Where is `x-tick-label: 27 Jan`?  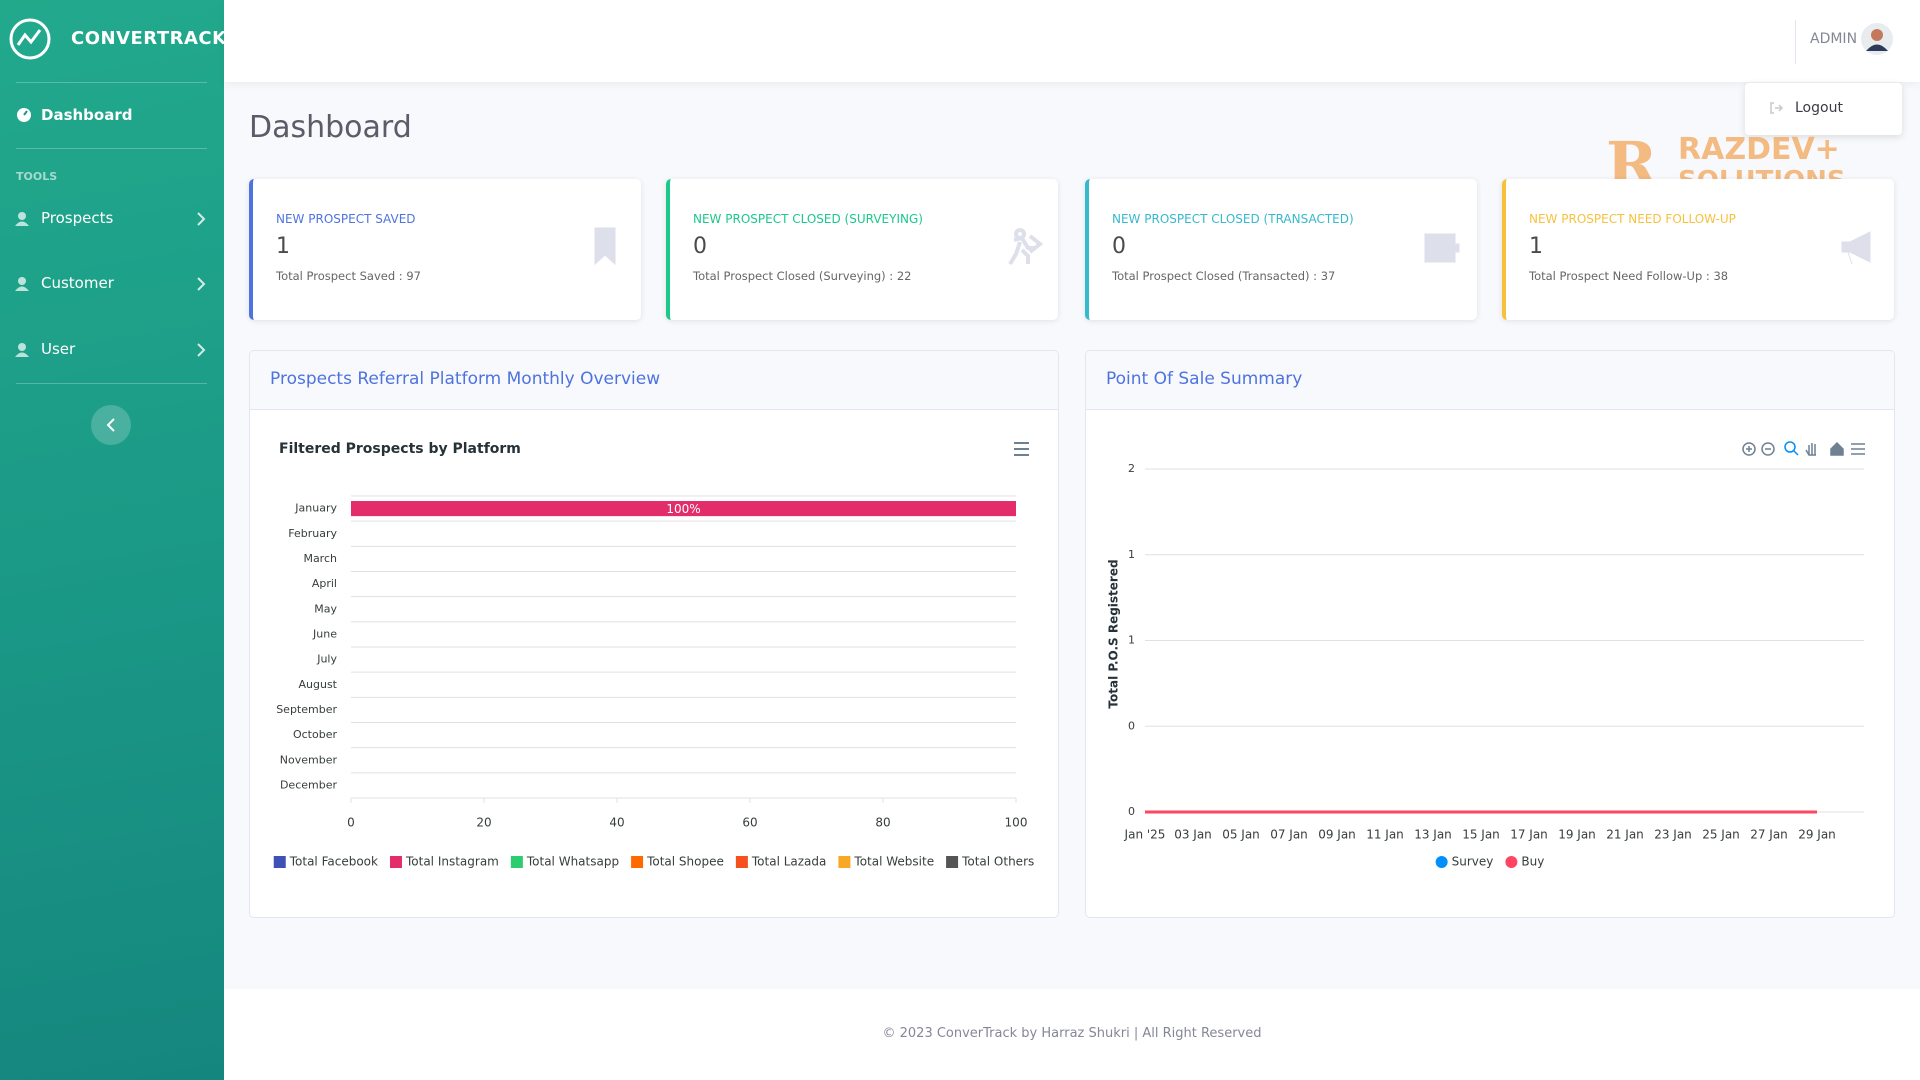
x-tick-label: 27 Jan is located at coordinates (1769, 835).